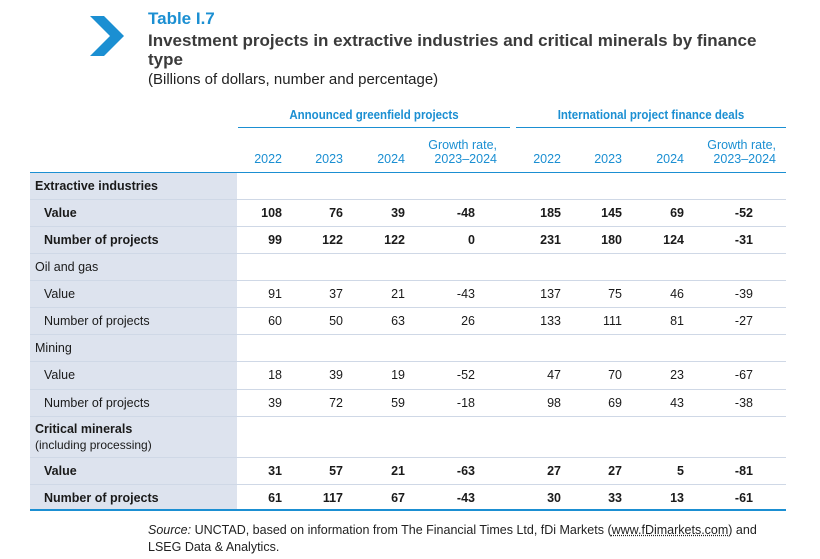 This screenshot has width=820, height=559. I want to click on section-label-oil-gas: Oil and gas, so click(67, 267).